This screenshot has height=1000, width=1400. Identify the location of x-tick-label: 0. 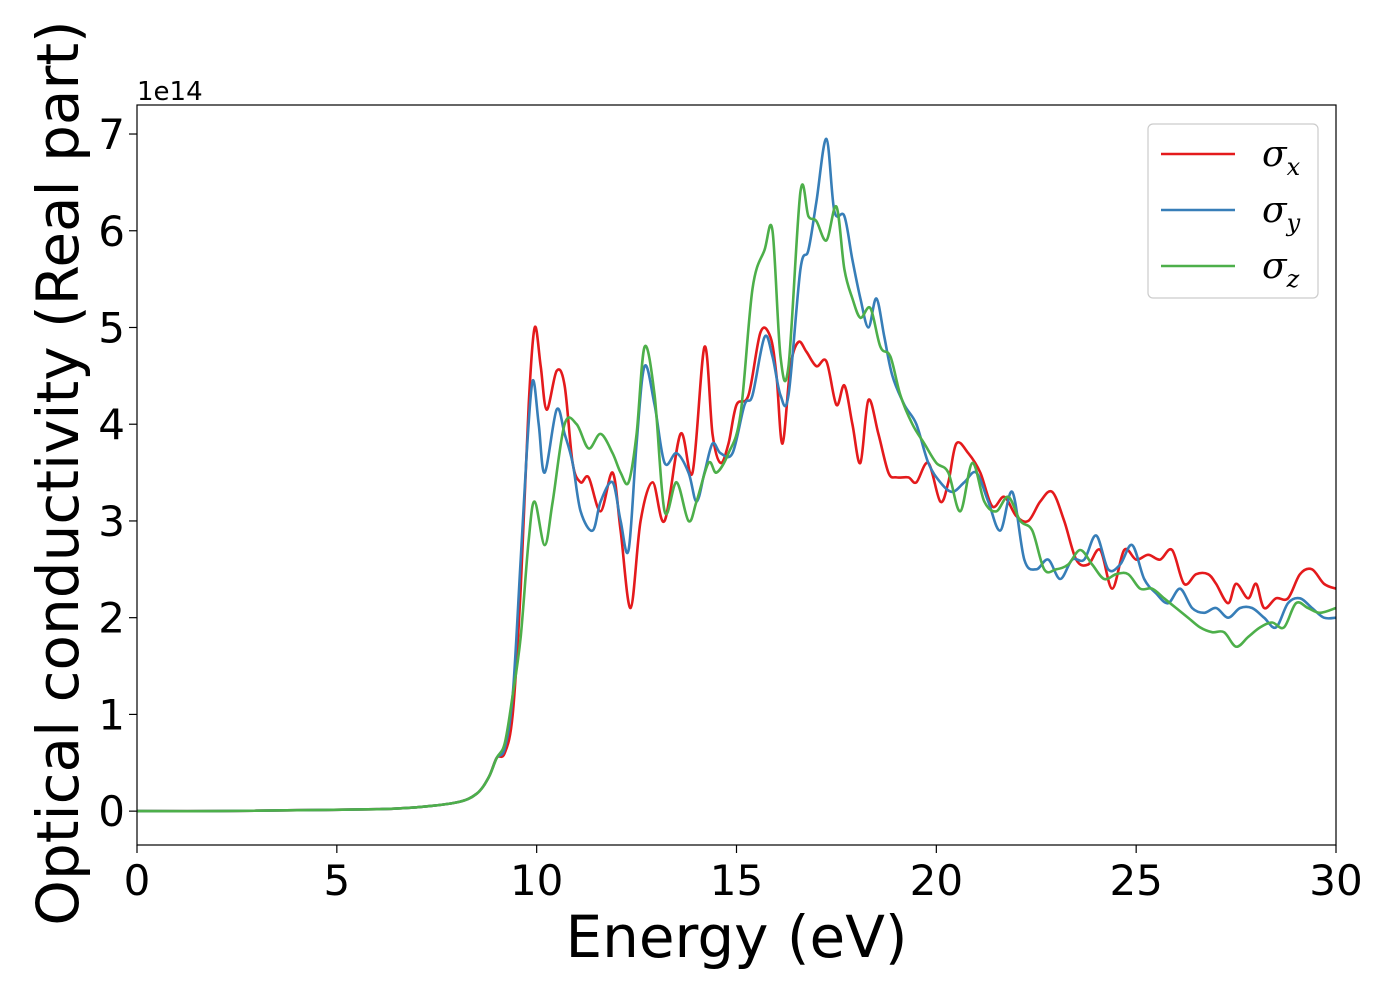
(137, 880).